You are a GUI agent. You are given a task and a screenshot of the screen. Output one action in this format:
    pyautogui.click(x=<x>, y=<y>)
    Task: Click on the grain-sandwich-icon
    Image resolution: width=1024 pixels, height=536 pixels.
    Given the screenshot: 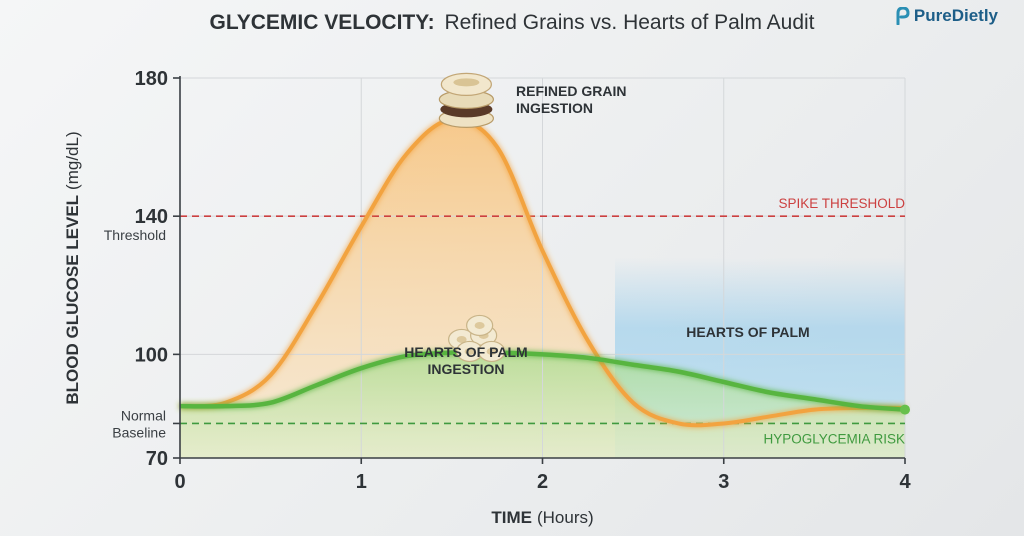 What is the action you would take?
    pyautogui.click(x=466, y=100)
    